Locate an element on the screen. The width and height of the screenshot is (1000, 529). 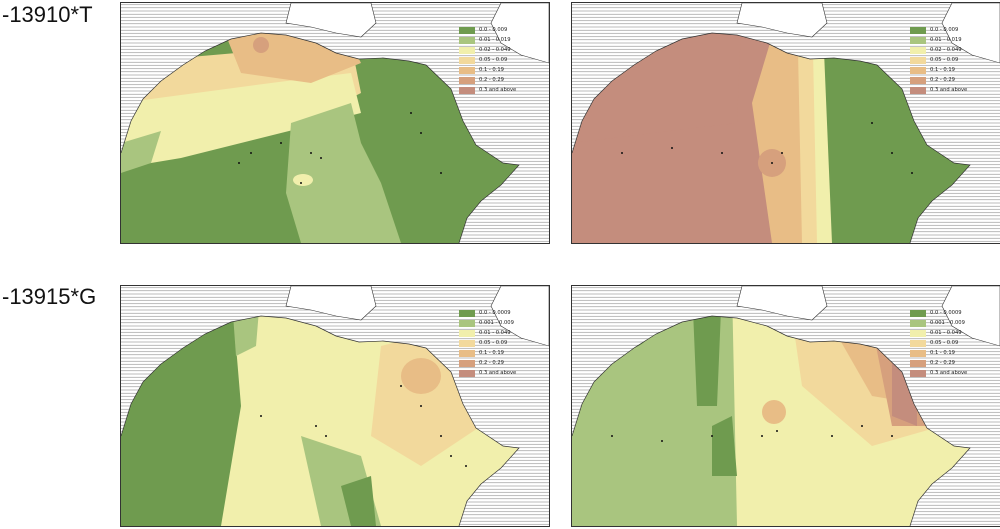
row-label-13910T: -13910*T is located at coordinates (47, 14).